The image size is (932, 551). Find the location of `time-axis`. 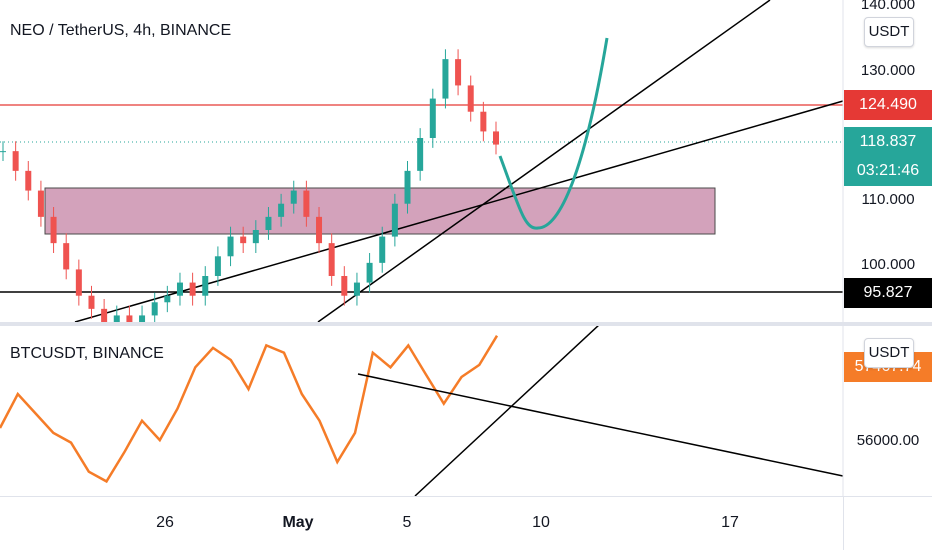

time-axis is located at coordinates (466, 523).